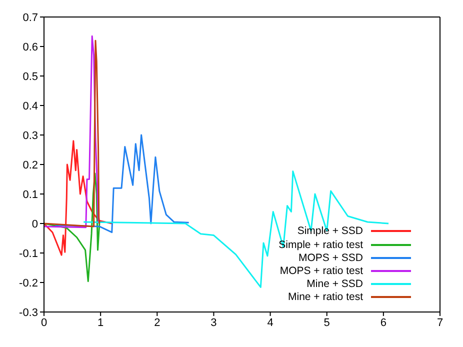  Describe the element at coordinates (325, 297) in the screenshot. I see `legend-label: Mine + ratio test` at that location.